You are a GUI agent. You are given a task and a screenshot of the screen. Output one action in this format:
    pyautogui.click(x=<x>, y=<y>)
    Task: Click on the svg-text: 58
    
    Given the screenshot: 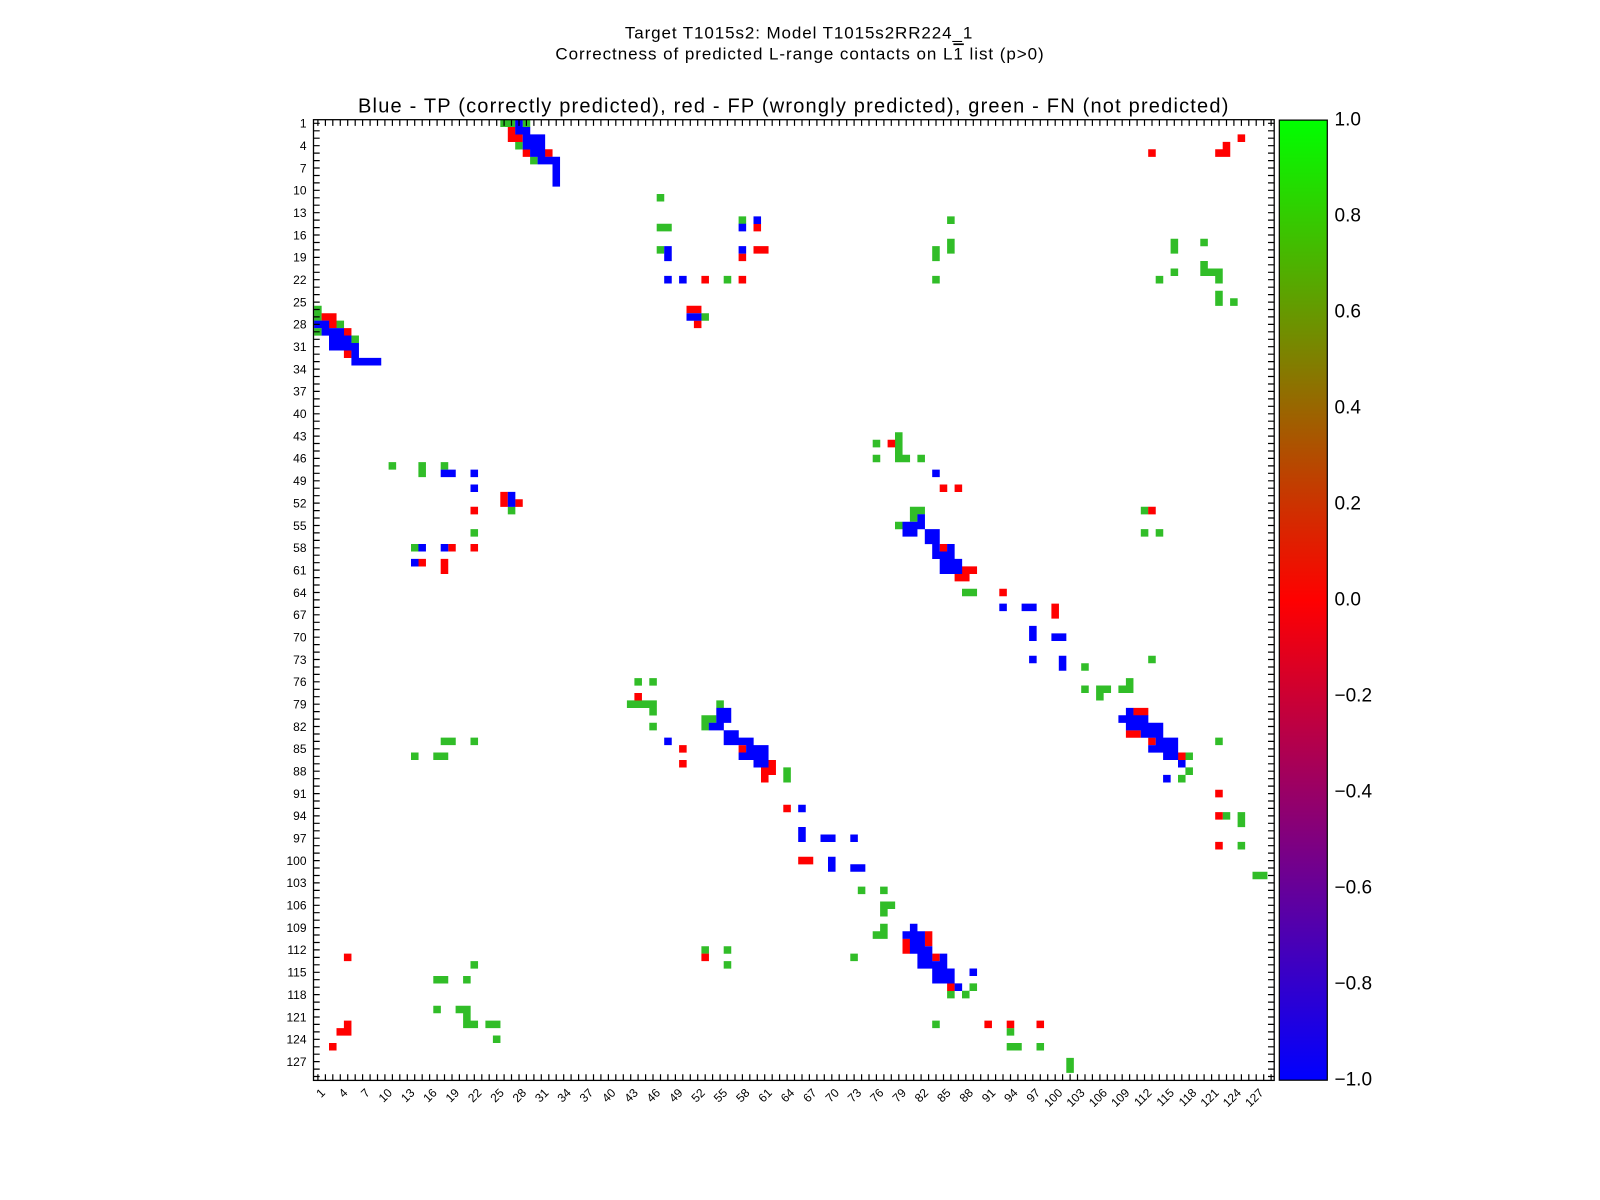 What is the action you would take?
    pyautogui.click(x=300, y=548)
    